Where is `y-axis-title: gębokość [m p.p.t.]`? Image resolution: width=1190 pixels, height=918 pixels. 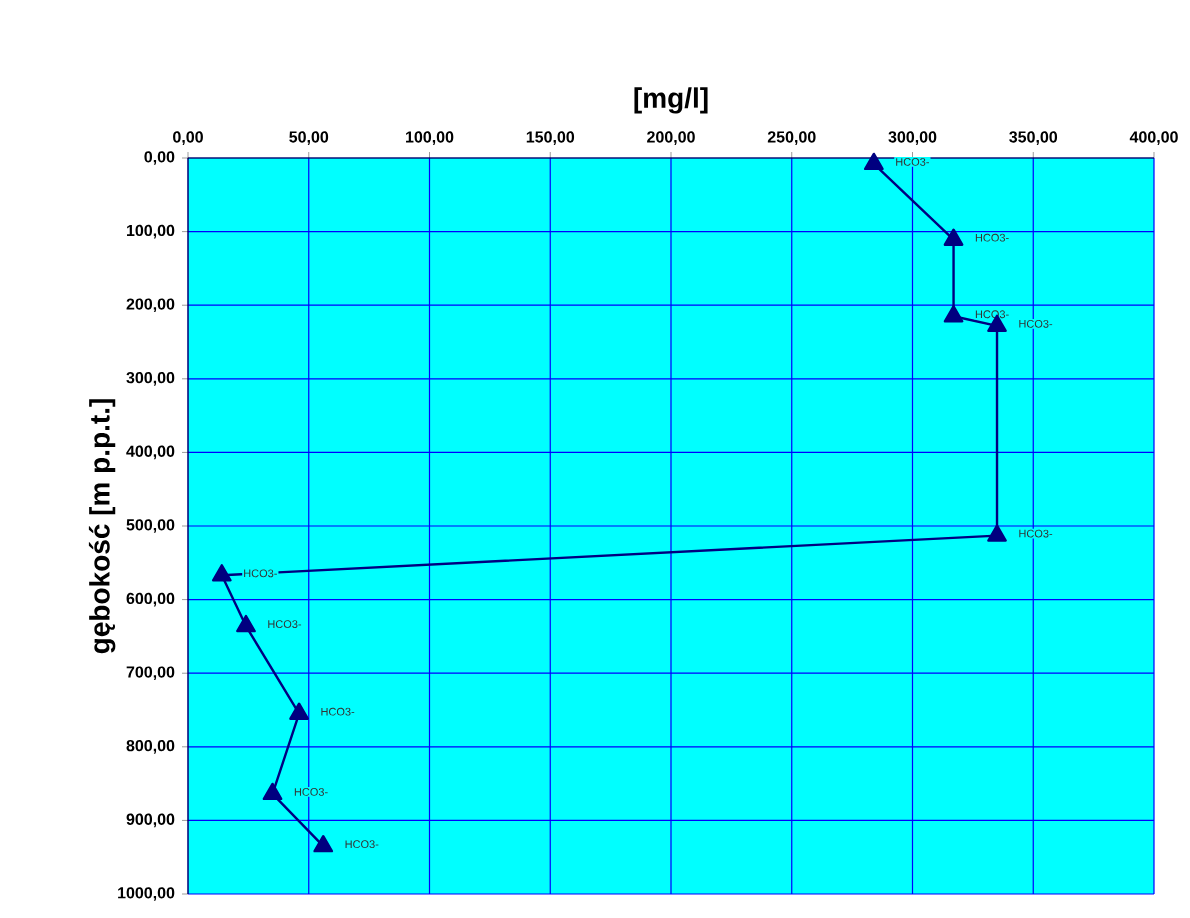
y-axis-title: gębokość [m p.p.t.] is located at coordinates (102, 526).